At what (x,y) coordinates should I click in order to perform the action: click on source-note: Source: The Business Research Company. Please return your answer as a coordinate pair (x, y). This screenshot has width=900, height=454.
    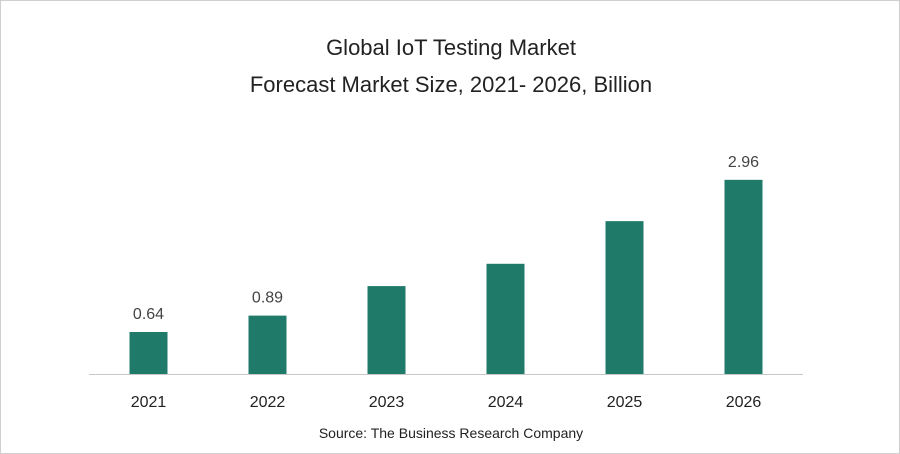
    Looking at the image, I should click on (451, 433).